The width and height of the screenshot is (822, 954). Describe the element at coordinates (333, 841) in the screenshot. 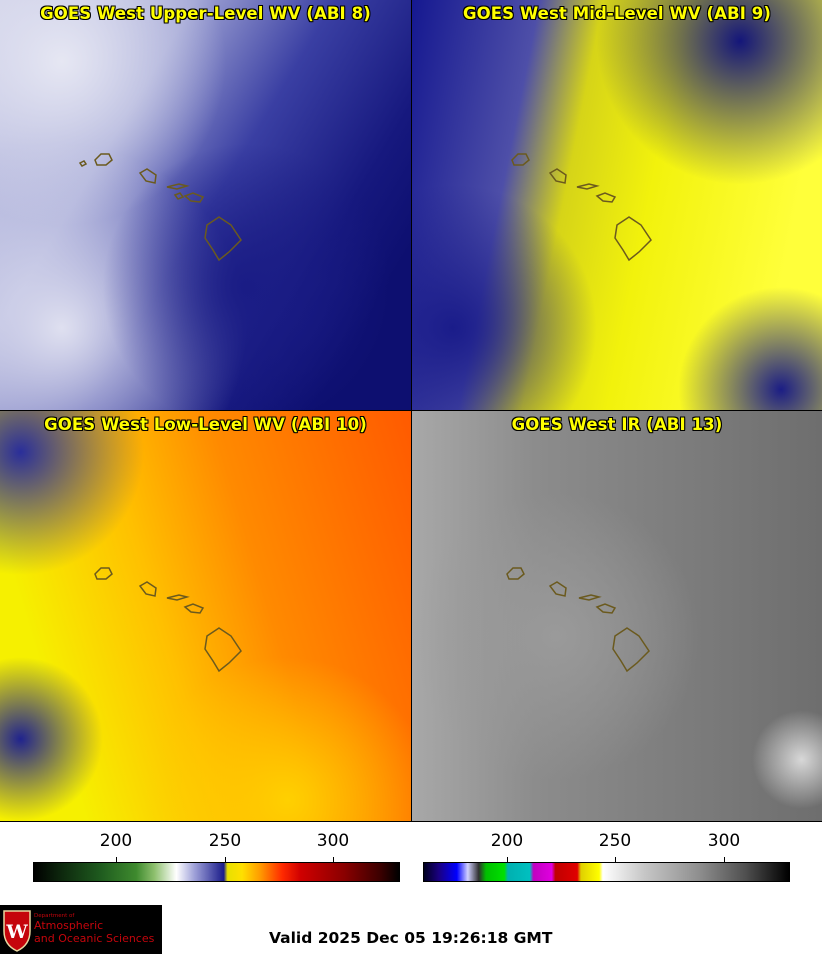

I see `wv-tick-label-300: 300` at that location.